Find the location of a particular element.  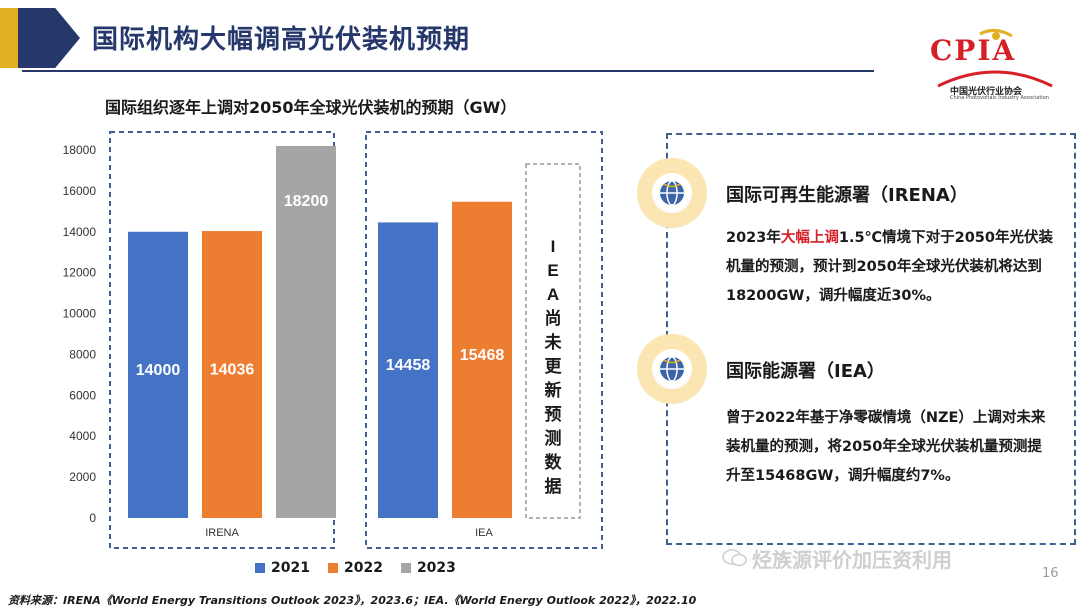

legend-item: 2022 is located at coordinates (355, 568).